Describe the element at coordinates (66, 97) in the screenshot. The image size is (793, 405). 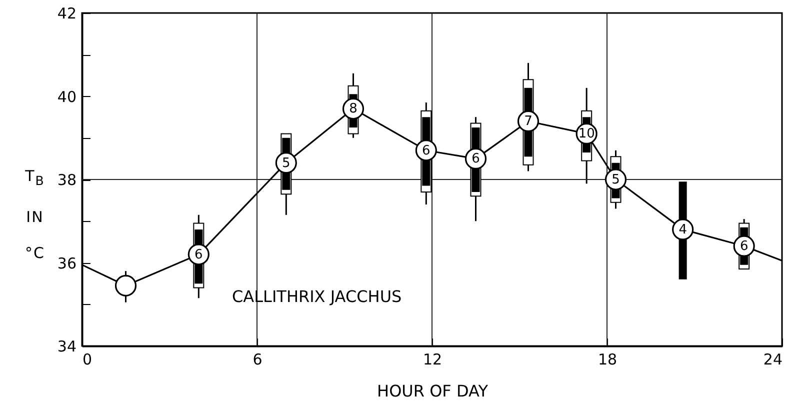
I see `y-tick-label: 40` at that location.